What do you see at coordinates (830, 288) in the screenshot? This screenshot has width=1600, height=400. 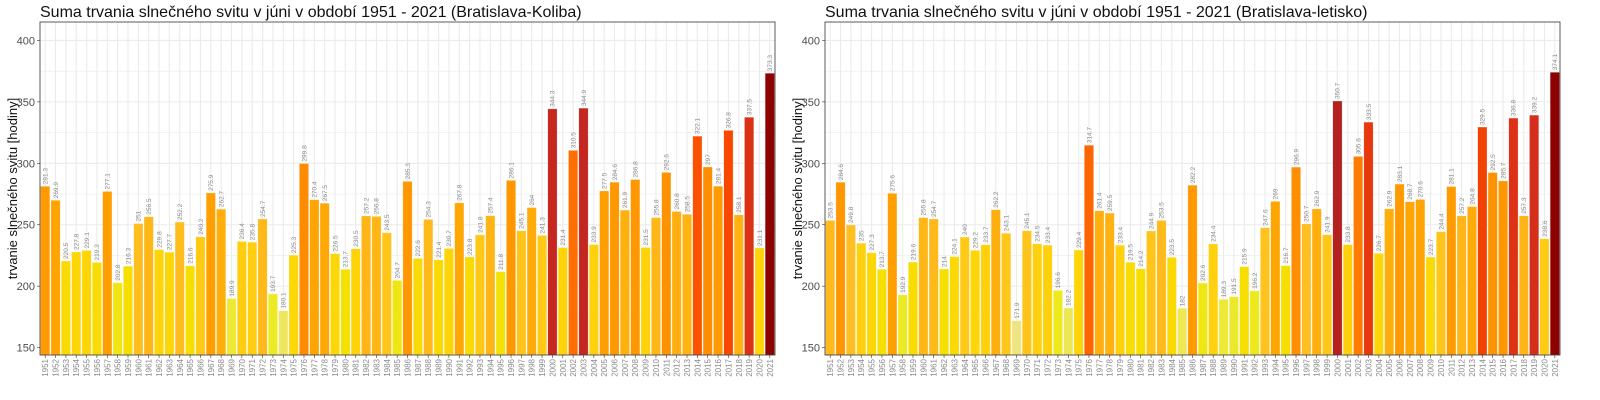 I see `bar-1951` at bounding box center [830, 288].